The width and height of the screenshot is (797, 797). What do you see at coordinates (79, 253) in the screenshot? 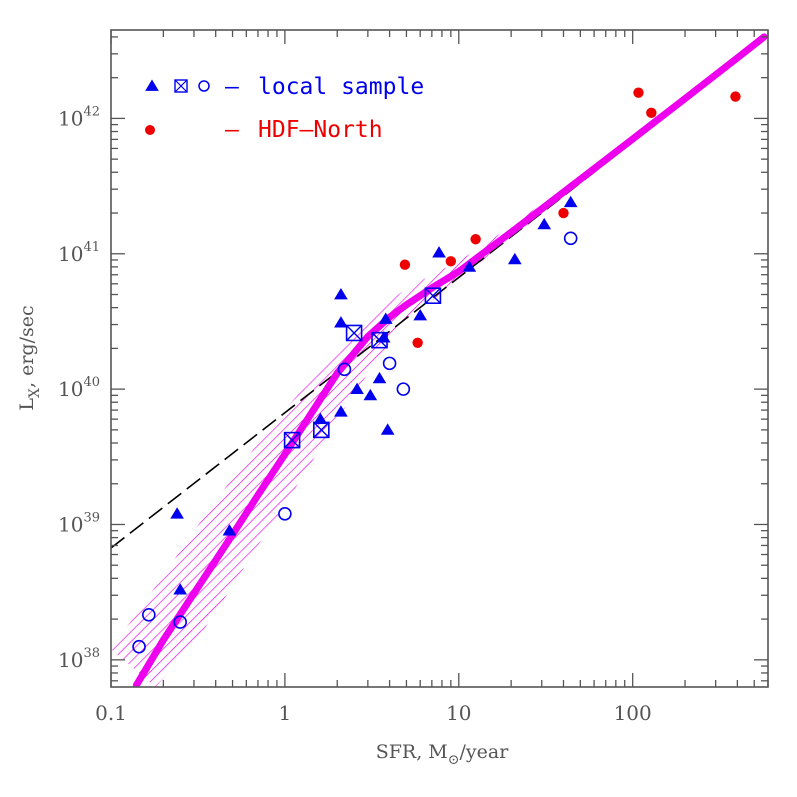
I see `y-tick-label: 1041` at bounding box center [79, 253].